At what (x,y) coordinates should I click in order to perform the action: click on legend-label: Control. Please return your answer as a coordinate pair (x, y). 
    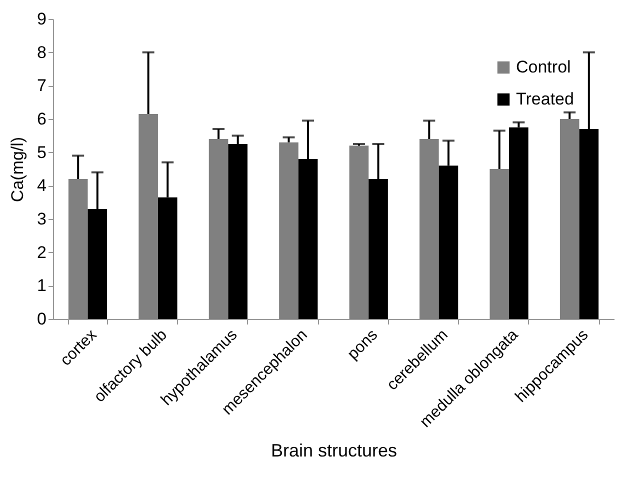
    Looking at the image, I should click on (543, 67).